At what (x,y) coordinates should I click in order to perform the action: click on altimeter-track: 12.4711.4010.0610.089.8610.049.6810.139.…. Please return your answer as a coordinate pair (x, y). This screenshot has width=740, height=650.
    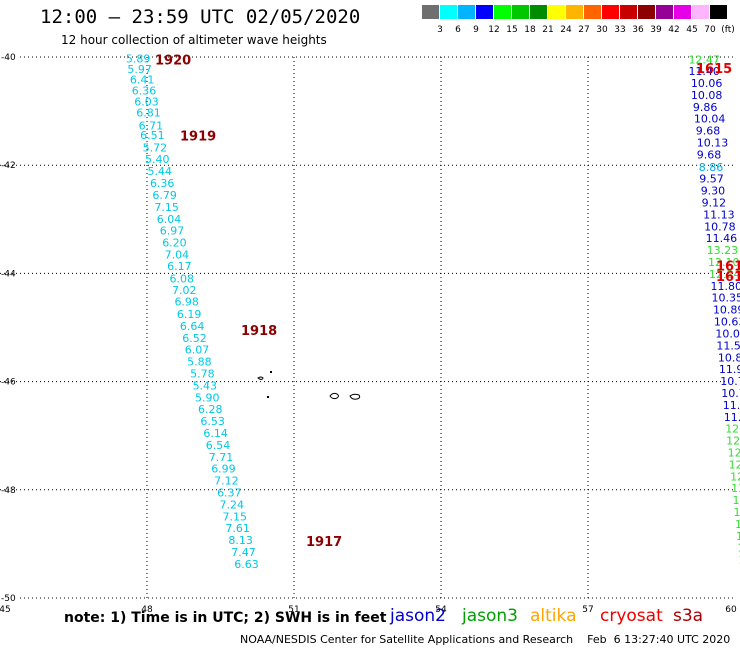
    Looking at the image, I should click on (714, 316).